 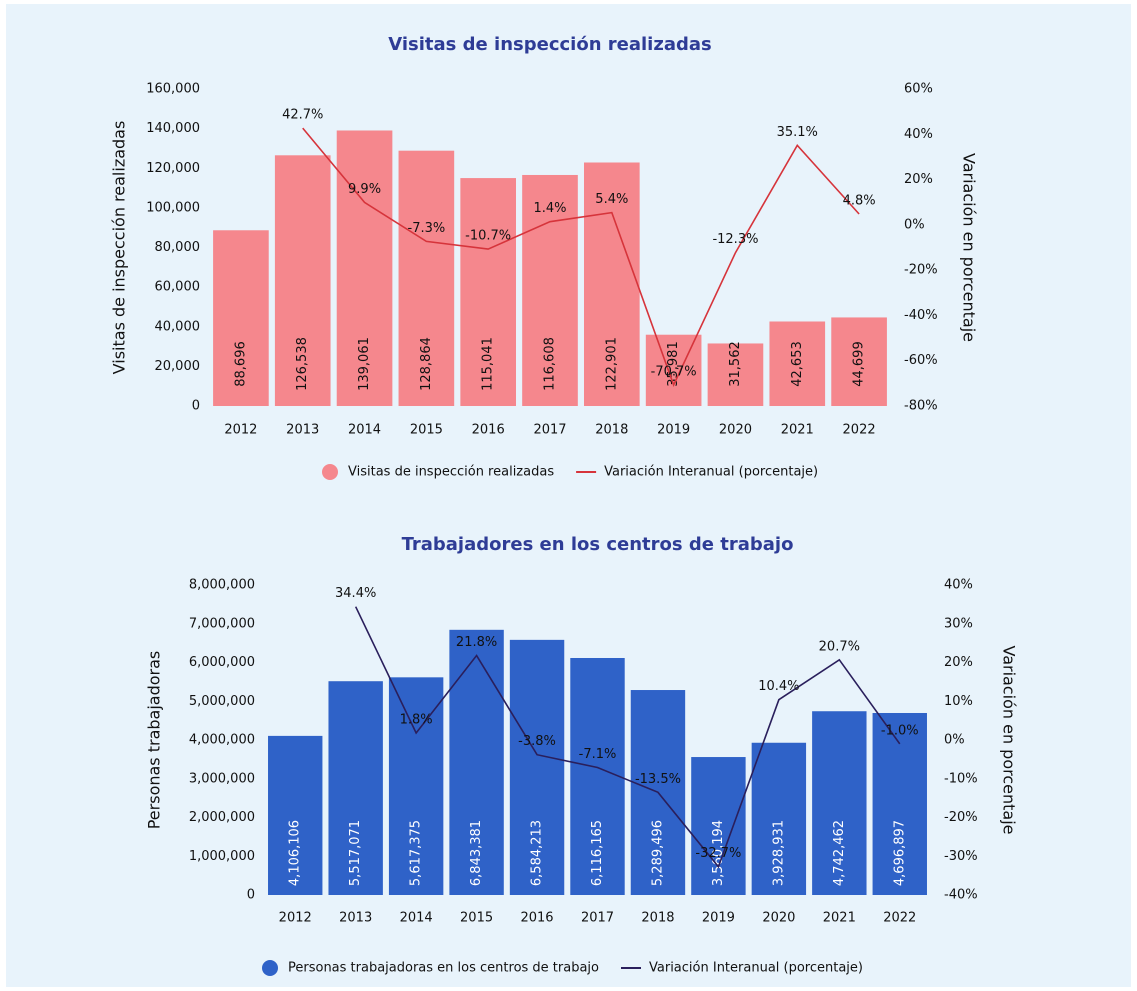 I want to click on y2-tick-label: 10%, so click(x=958, y=701).